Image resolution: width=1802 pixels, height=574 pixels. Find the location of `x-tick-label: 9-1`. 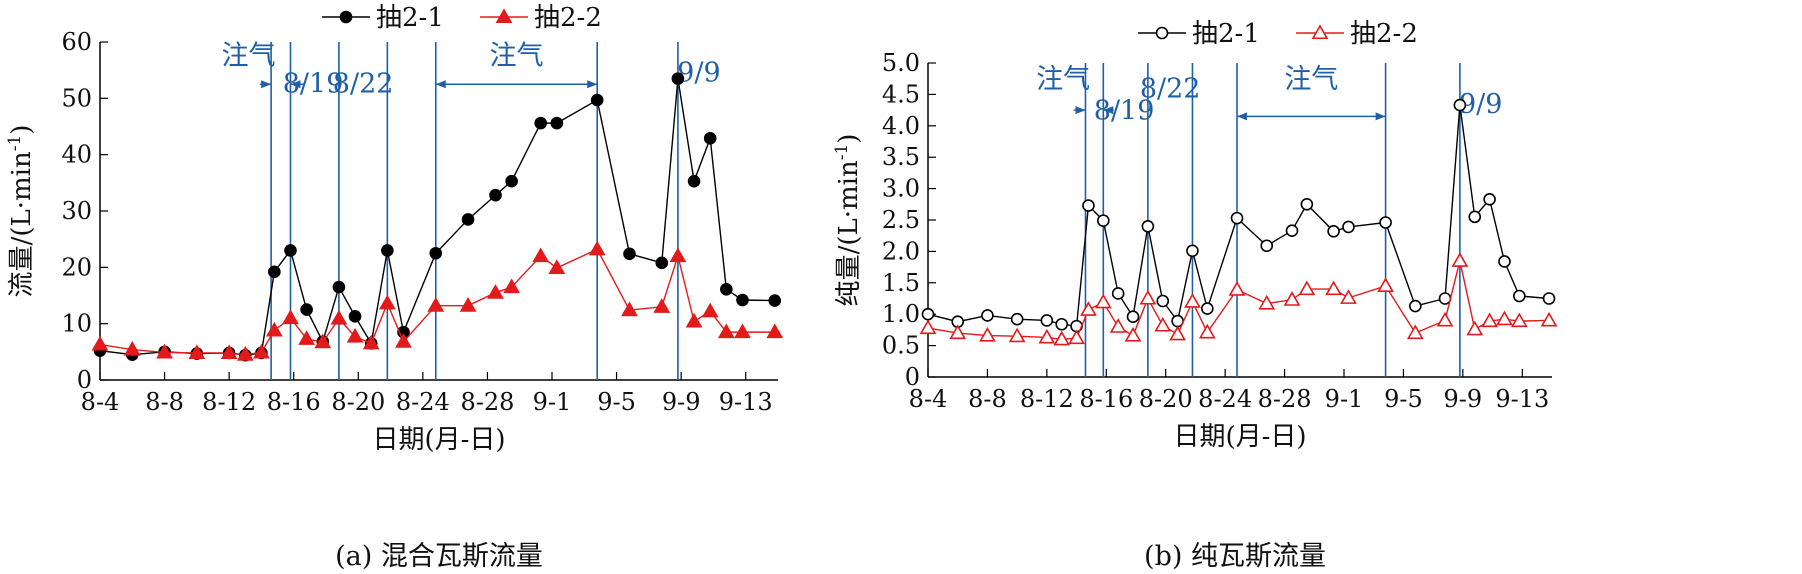

x-tick-label: 9-1 is located at coordinates (1344, 399).